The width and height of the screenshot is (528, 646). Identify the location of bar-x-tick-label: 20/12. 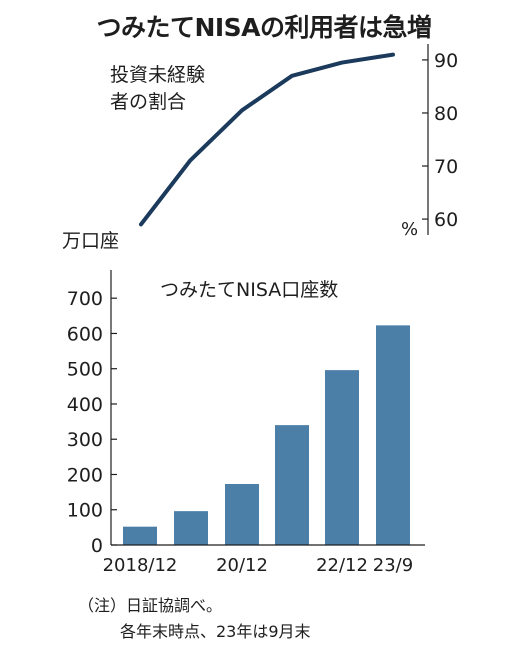
(242, 565).